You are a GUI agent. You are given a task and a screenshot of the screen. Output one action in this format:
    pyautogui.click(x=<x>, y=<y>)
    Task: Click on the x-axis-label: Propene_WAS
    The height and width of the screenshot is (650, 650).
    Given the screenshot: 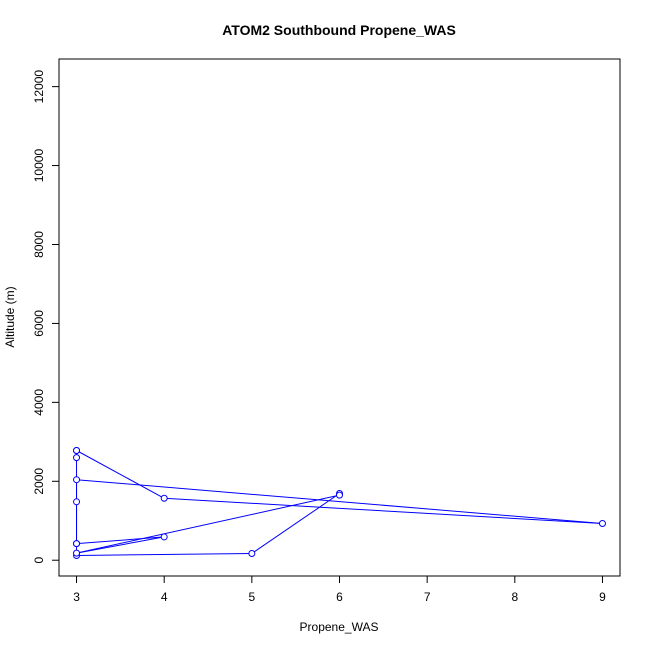 What is the action you would take?
    pyautogui.click(x=339, y=627)
    